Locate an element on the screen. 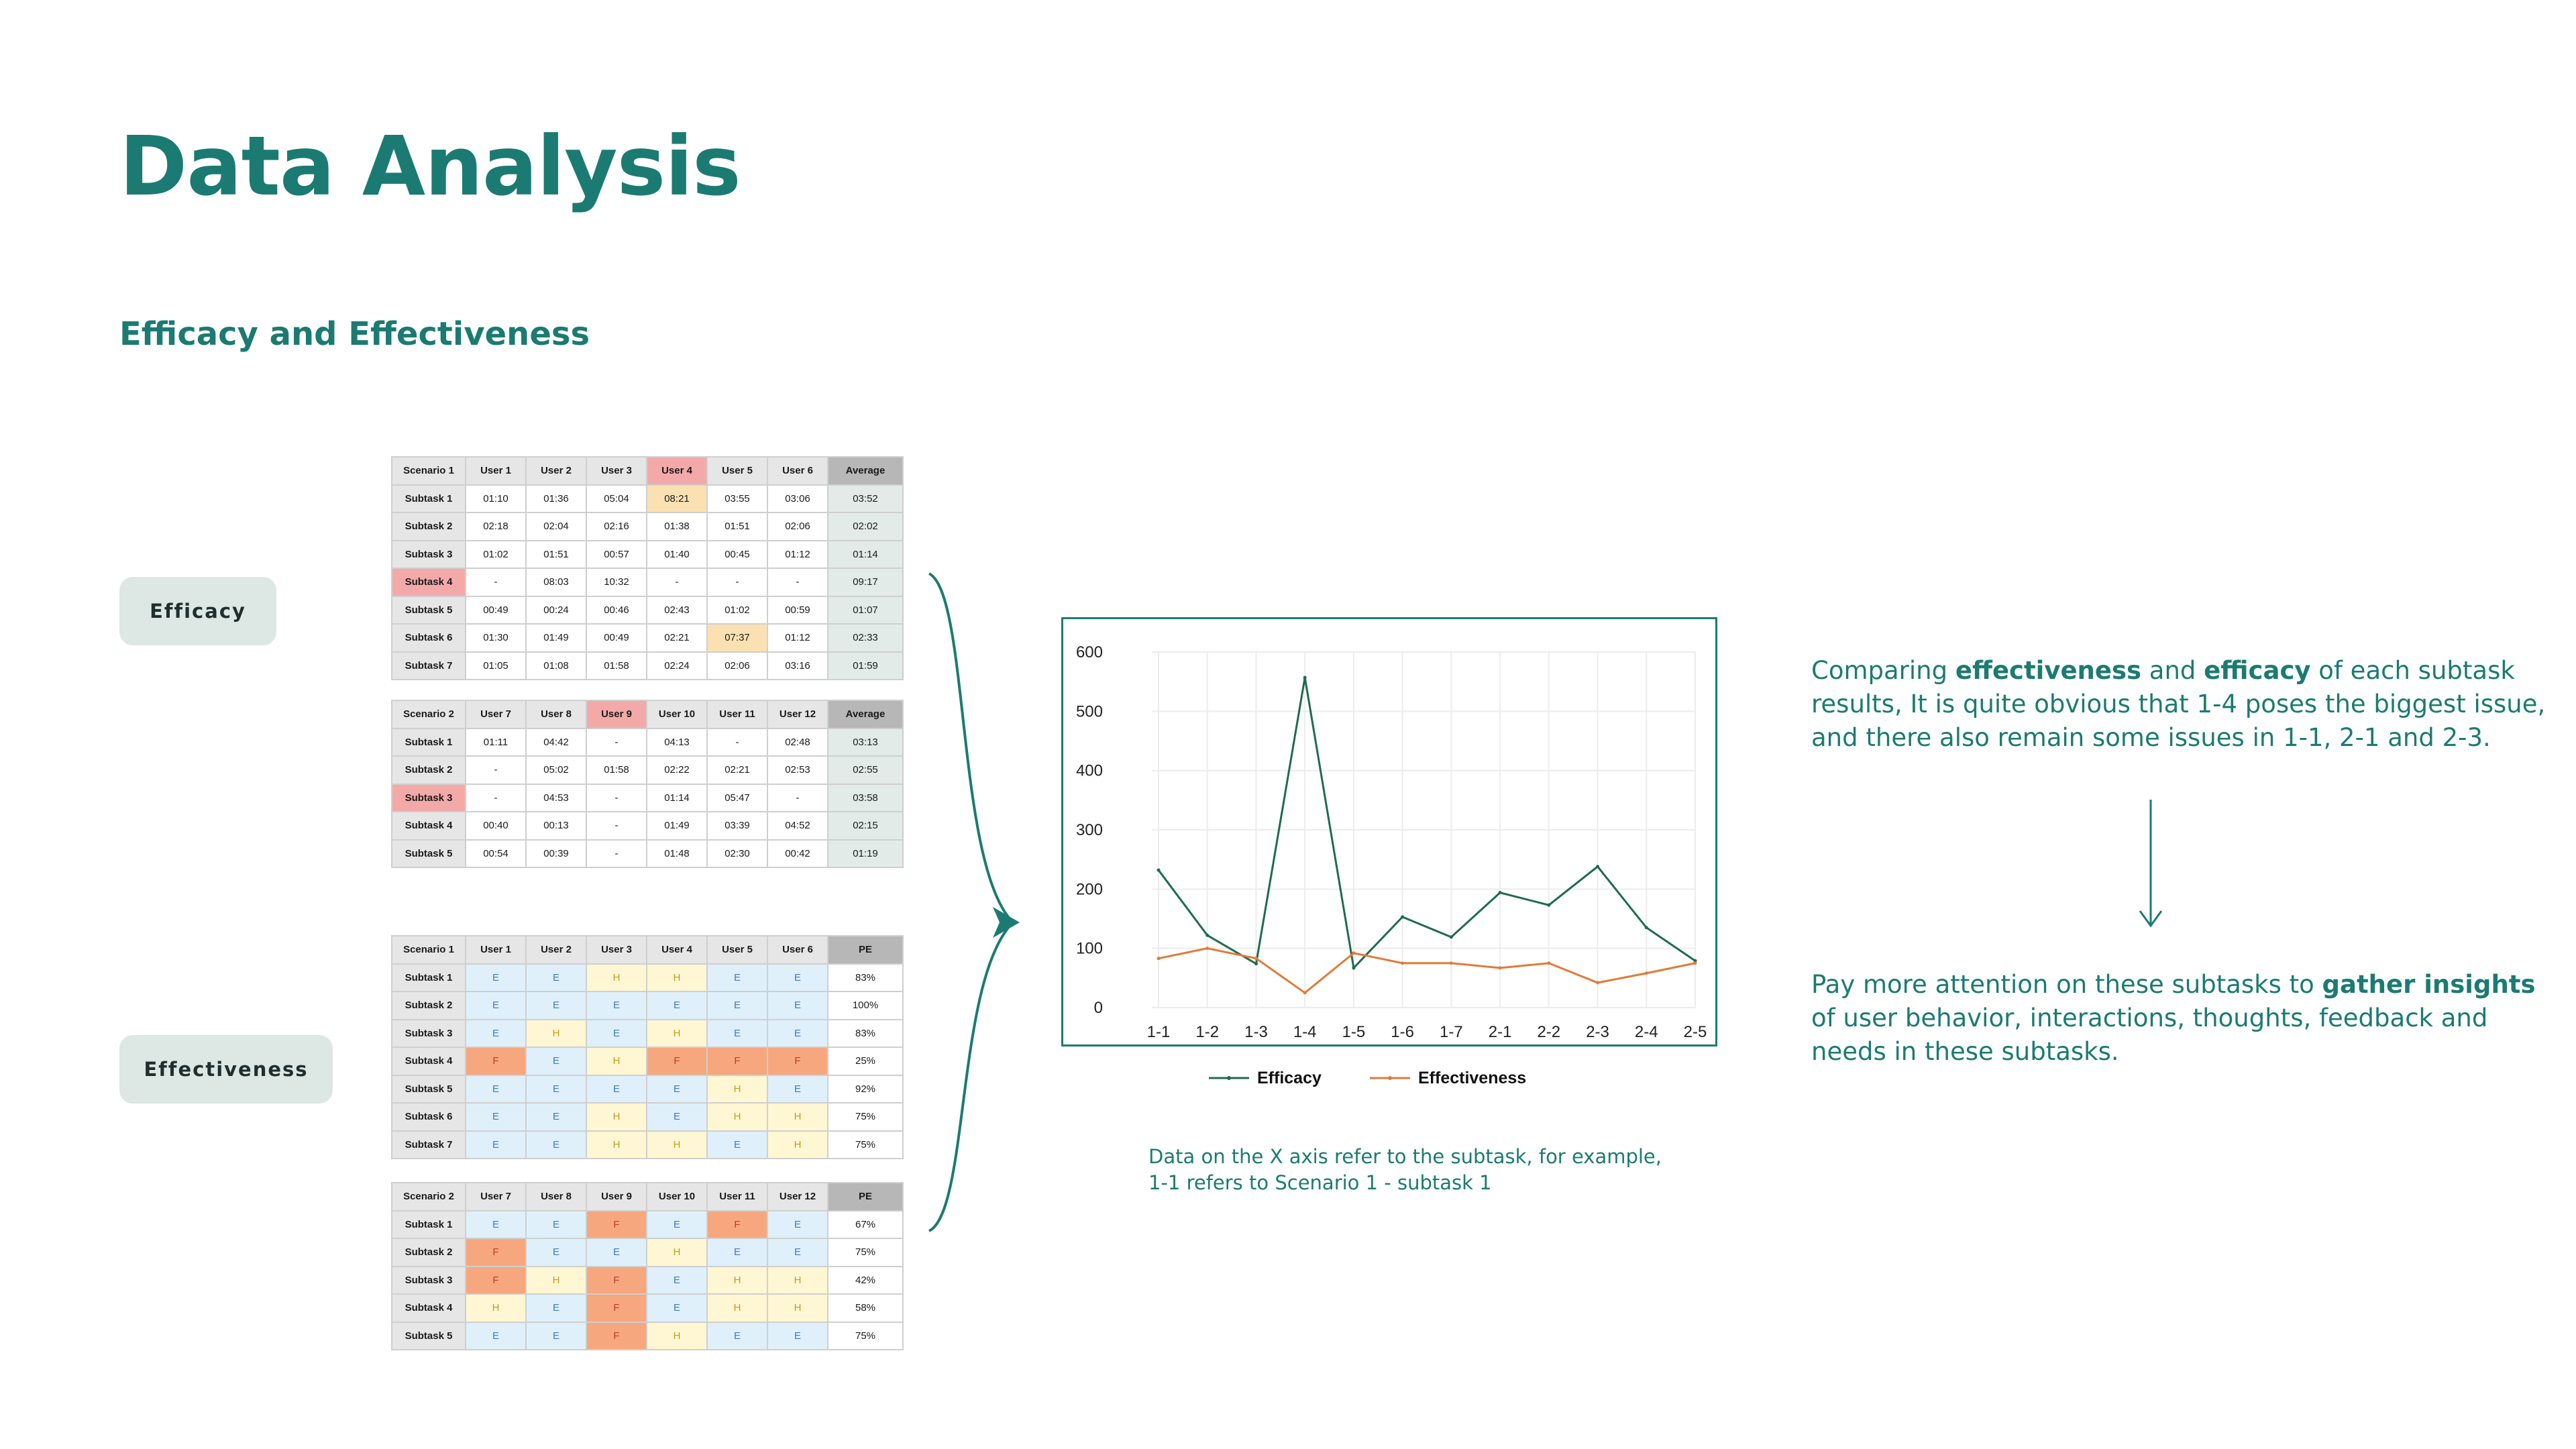  row-label-cell: Subtask 7 is located at coordinates (428, 1144).